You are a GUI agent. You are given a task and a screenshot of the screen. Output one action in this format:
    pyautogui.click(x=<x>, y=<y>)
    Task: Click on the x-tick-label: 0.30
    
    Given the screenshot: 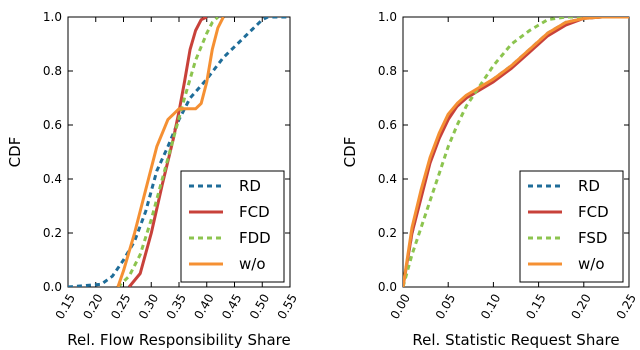 What is the action you would take?
    pyautogui.click(x=148, y=307)
    